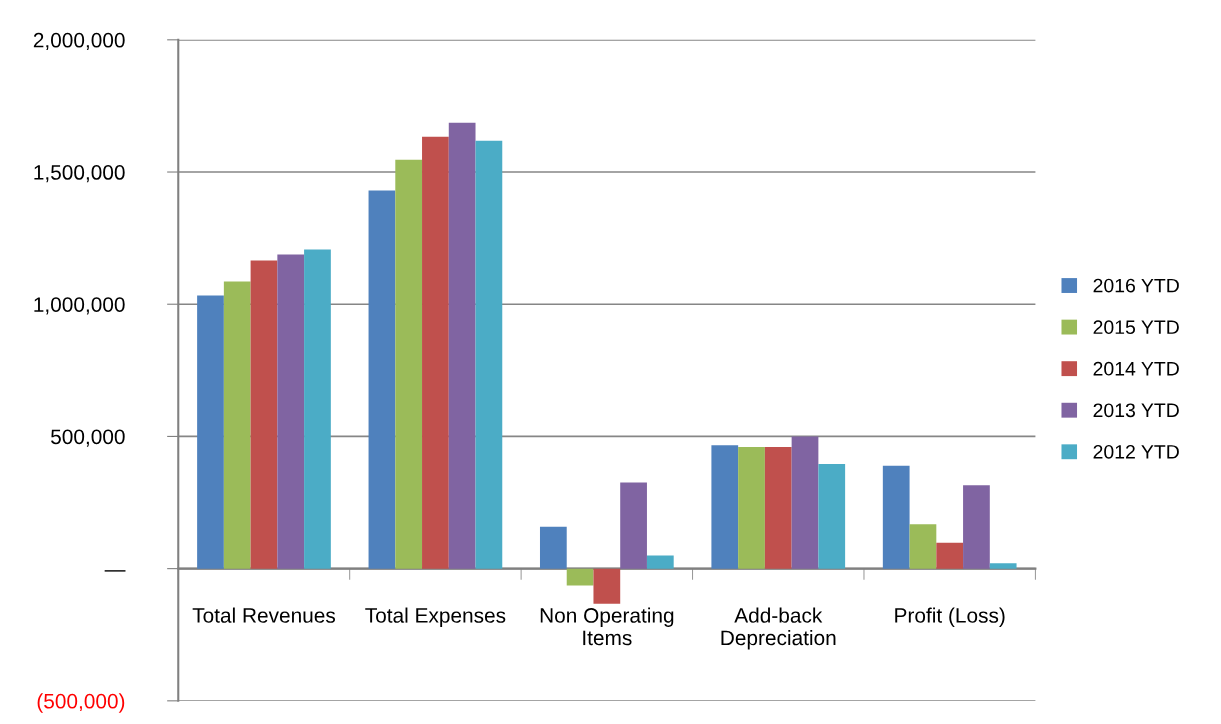  What do you see at coordinates (435, 617) in the screenshot?
I see `x-tick-label: Total Expenses` at bounding box center [435, 617].